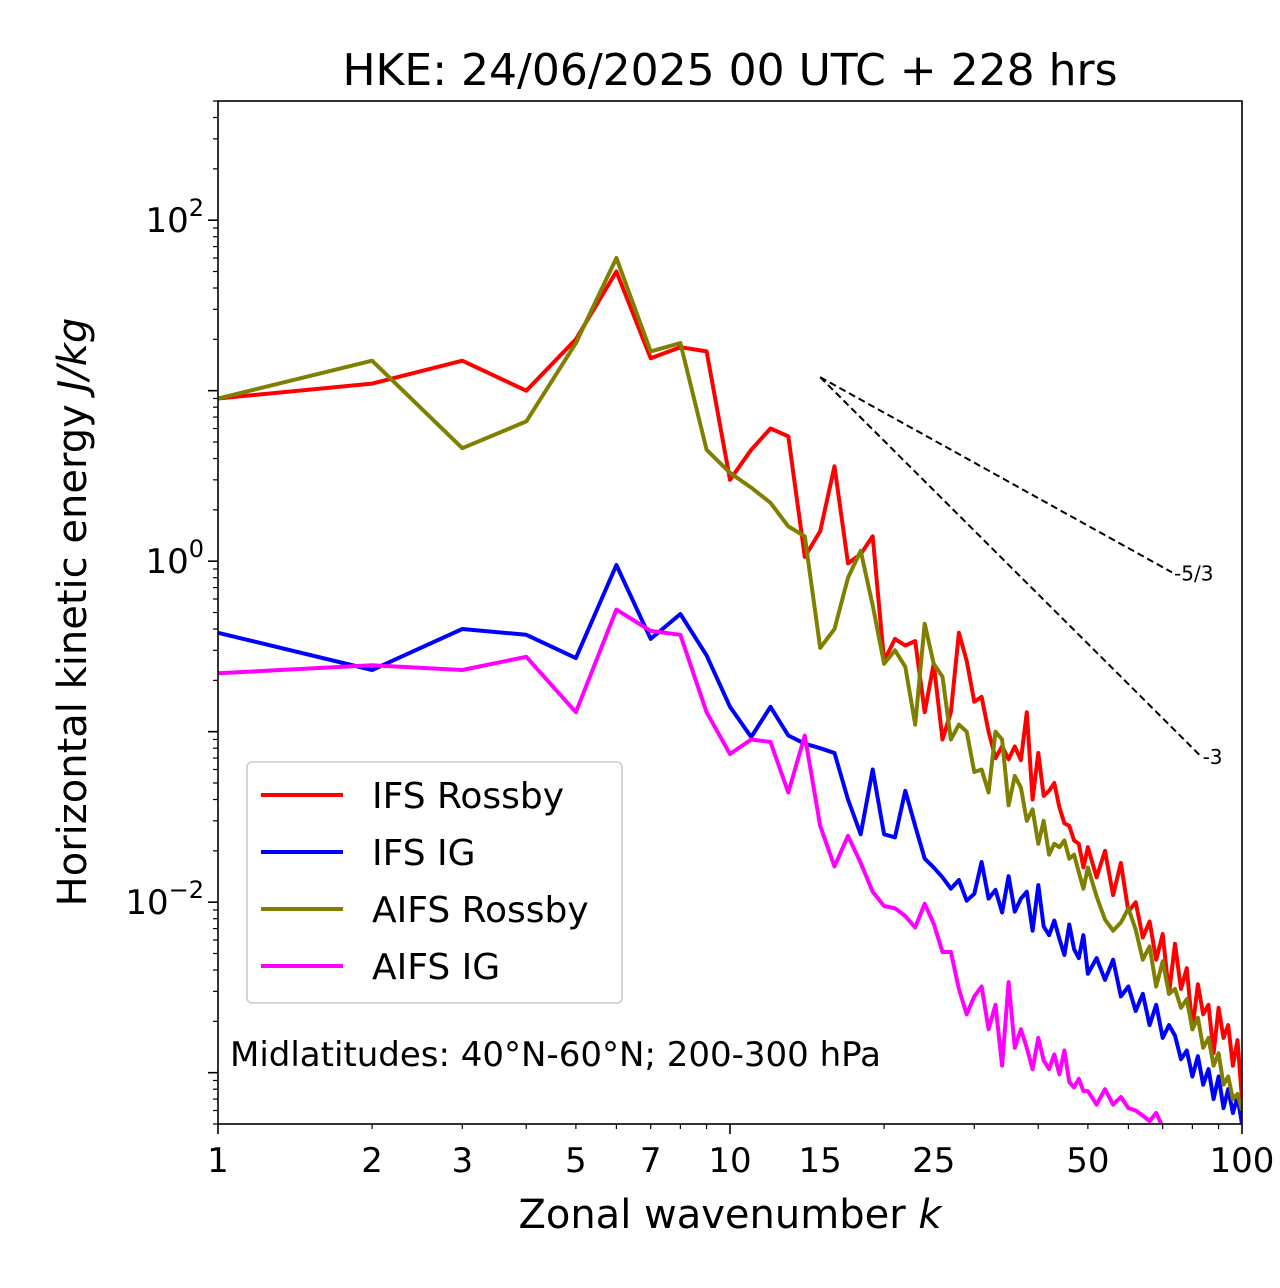 The height and width of the screenshot is (1288, 1280). Describe the element at coordinates (1193, 573) in the screenshot. I see `reference-slope-label: -5/3` at that location.